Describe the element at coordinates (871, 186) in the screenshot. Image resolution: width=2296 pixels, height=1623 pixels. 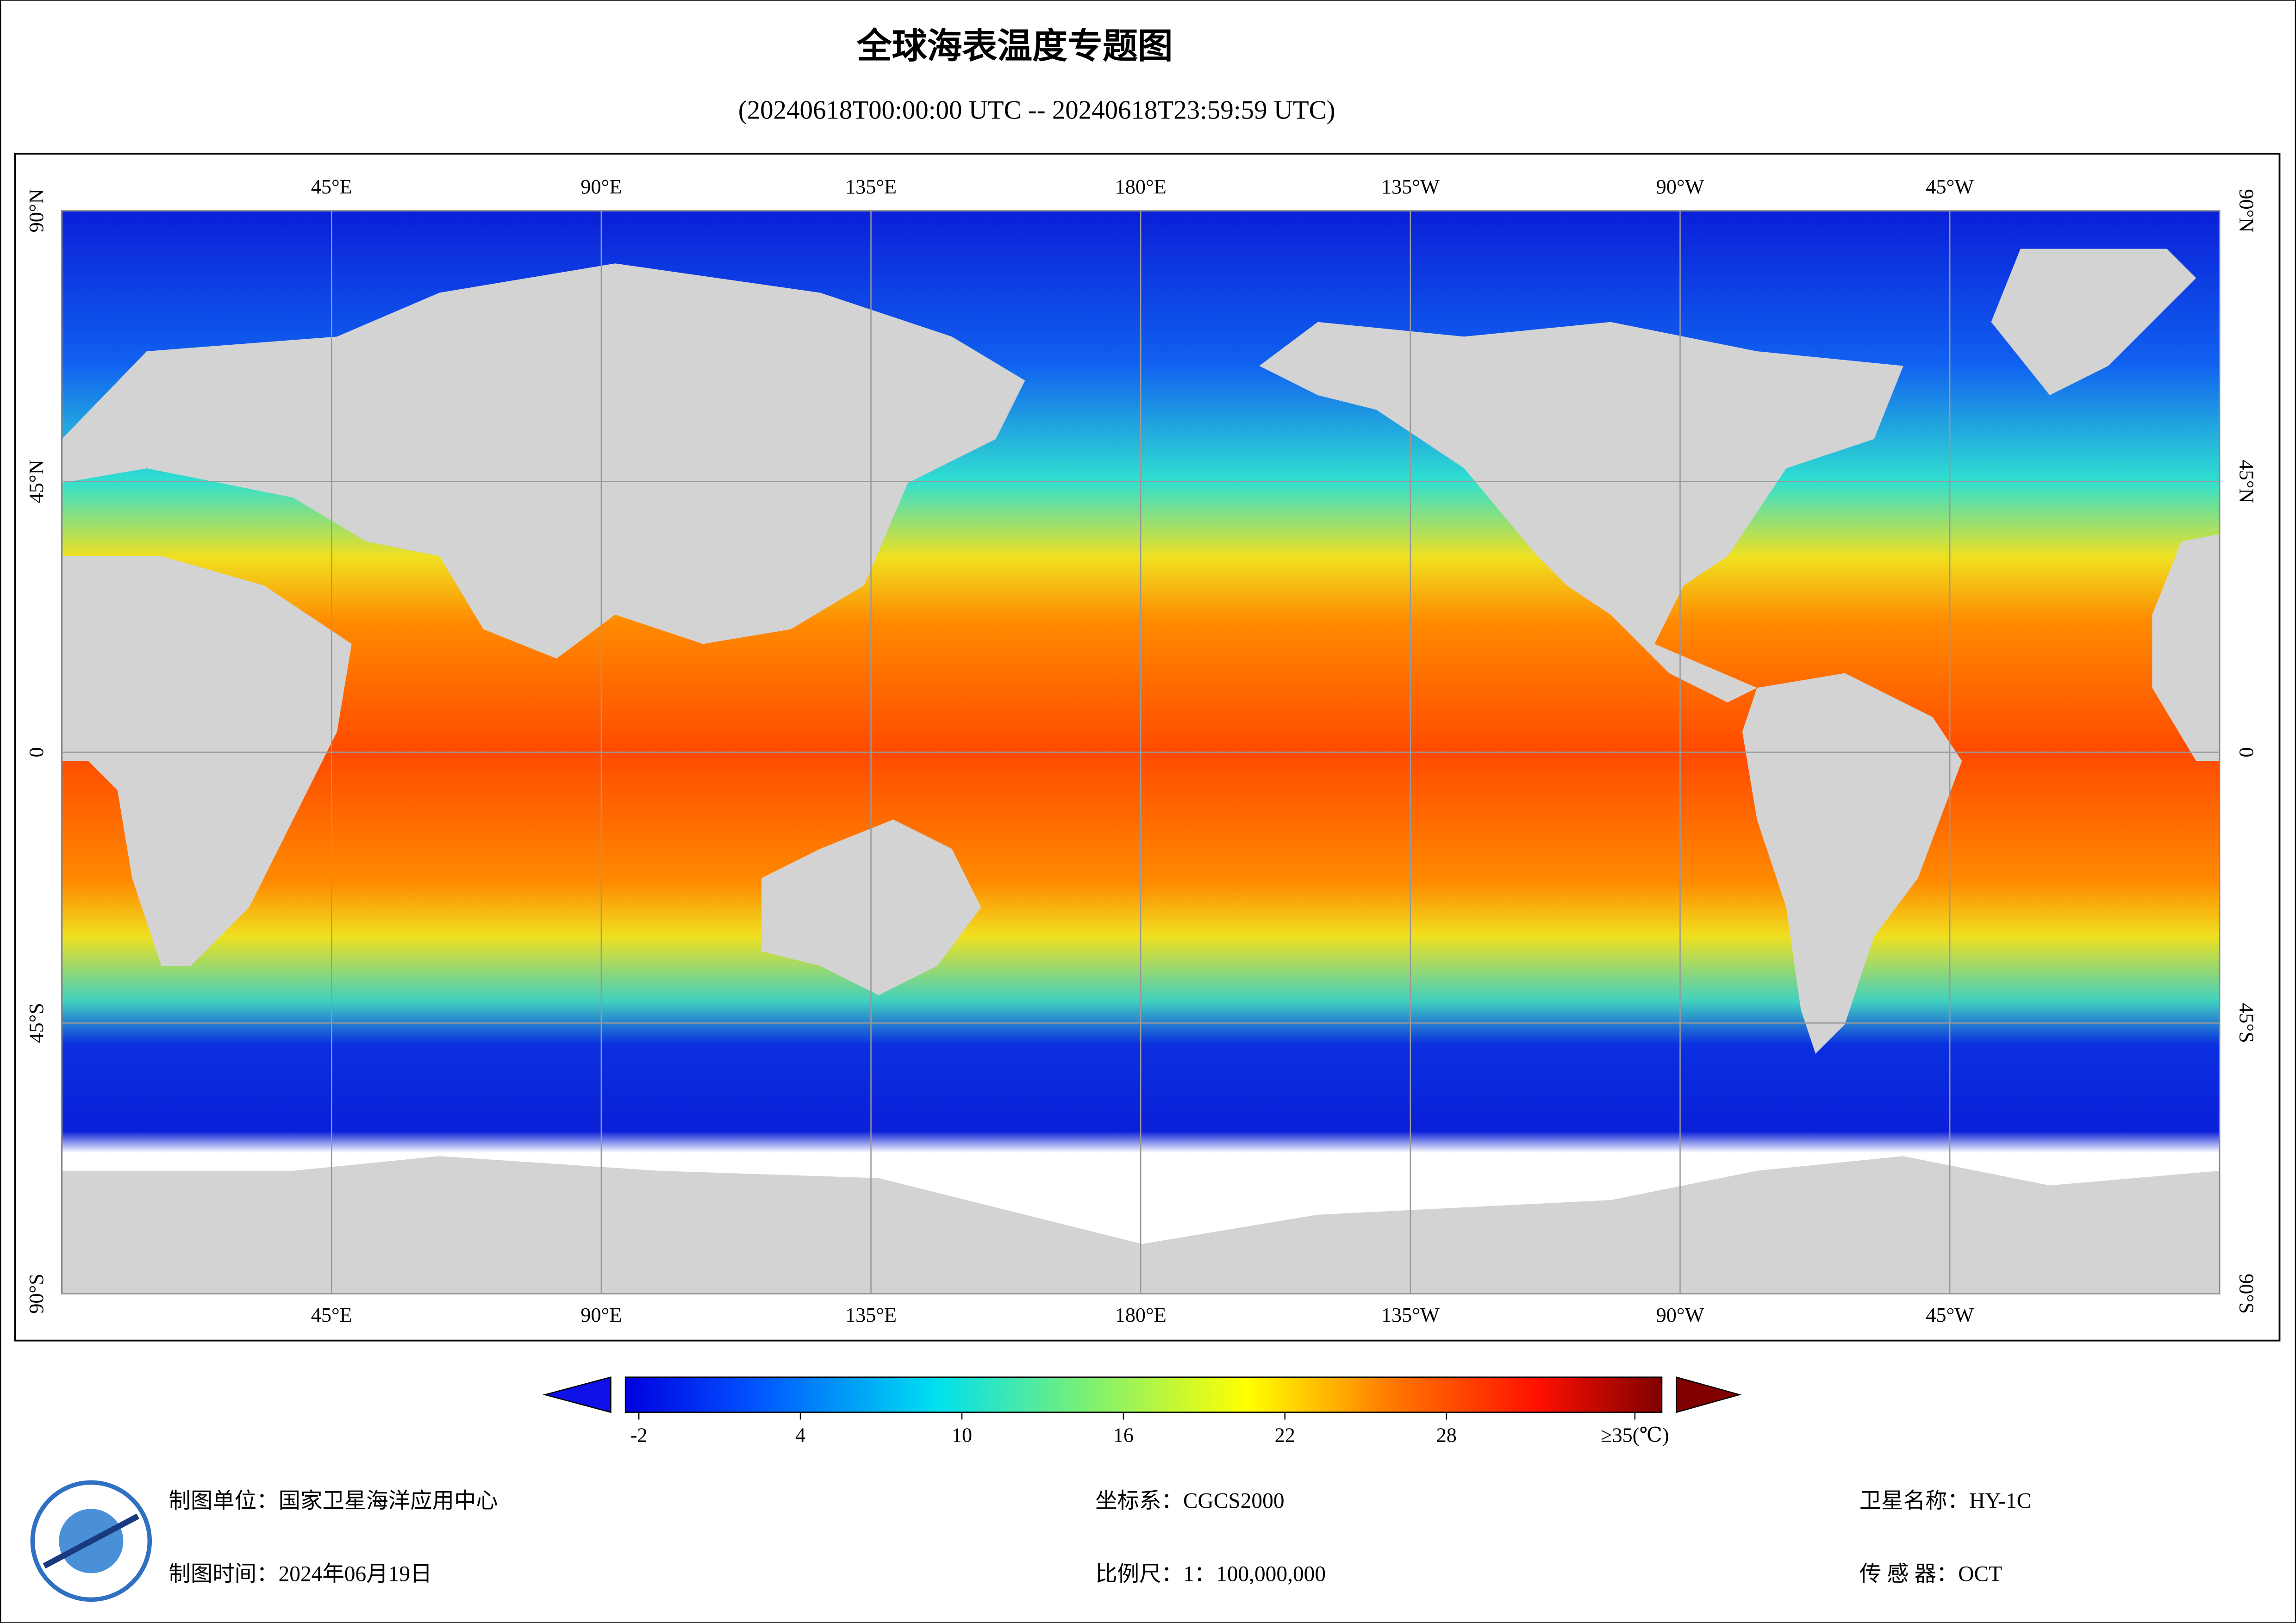
I see `lon-label-top: 135°E` at that location.